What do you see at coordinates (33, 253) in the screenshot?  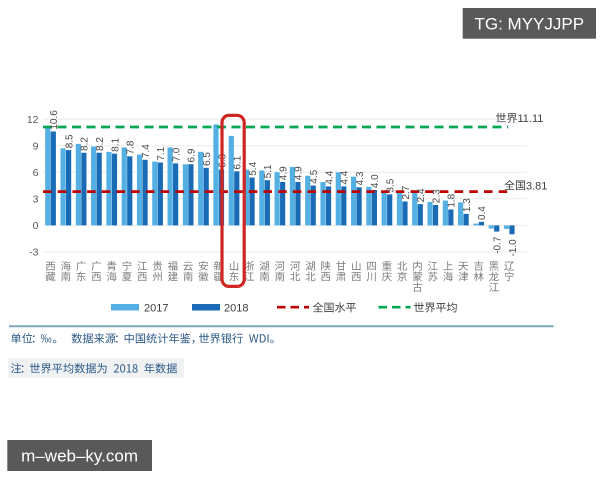 I see `svg-text: -3` at bounding box center [33, 253].